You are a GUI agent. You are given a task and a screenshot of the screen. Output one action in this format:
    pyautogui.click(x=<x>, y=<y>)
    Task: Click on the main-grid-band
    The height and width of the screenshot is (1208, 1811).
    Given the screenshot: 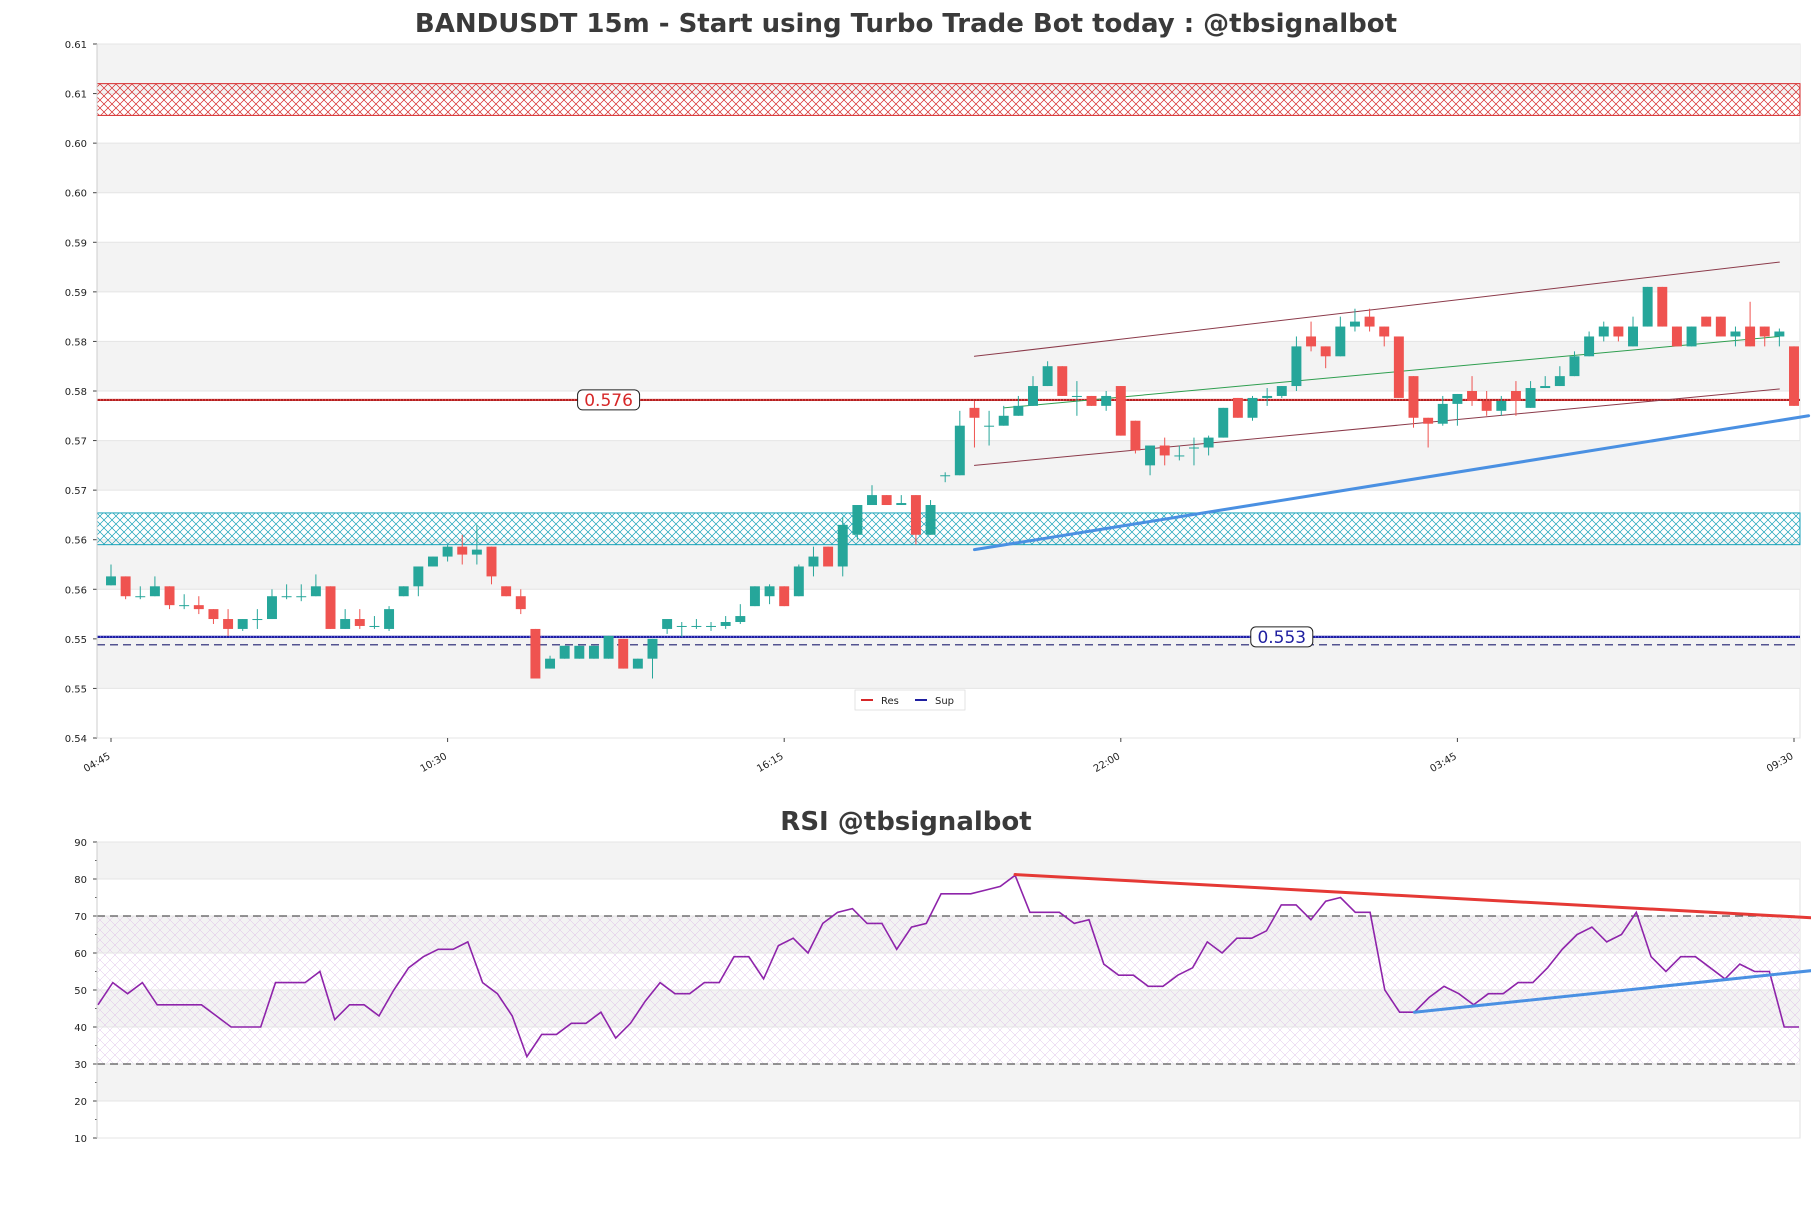 What is the action you would take?
    pyautogui.click(x=948, y=168)
    